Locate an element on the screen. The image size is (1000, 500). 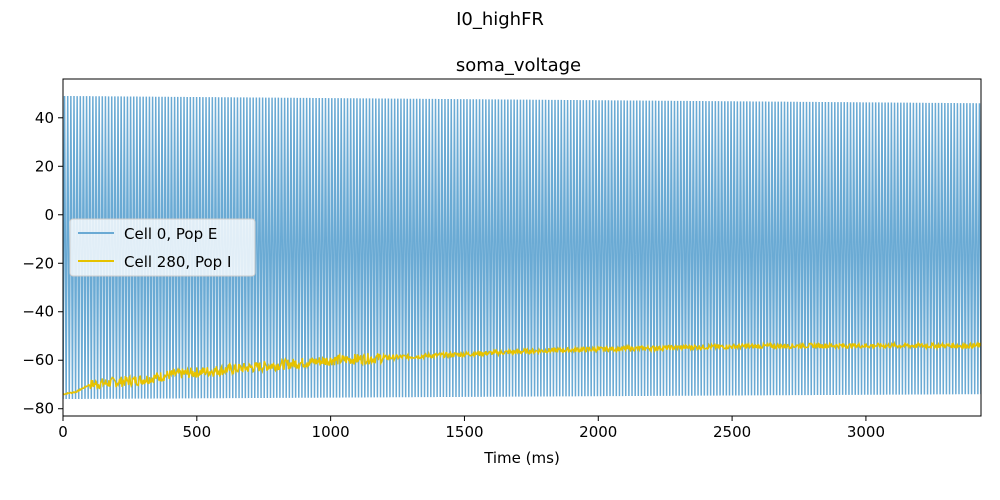
series-line-cell-280-pop-i is located at coordinates (522, 368).